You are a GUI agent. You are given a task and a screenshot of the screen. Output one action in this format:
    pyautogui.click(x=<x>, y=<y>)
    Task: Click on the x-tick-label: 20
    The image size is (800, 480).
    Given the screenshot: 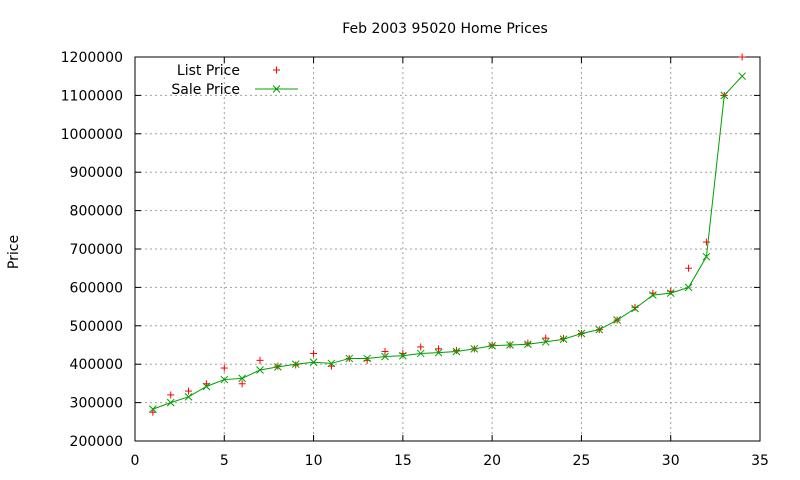 What is the action you would take?
    pyautogui.click(x=492, y=461)
    